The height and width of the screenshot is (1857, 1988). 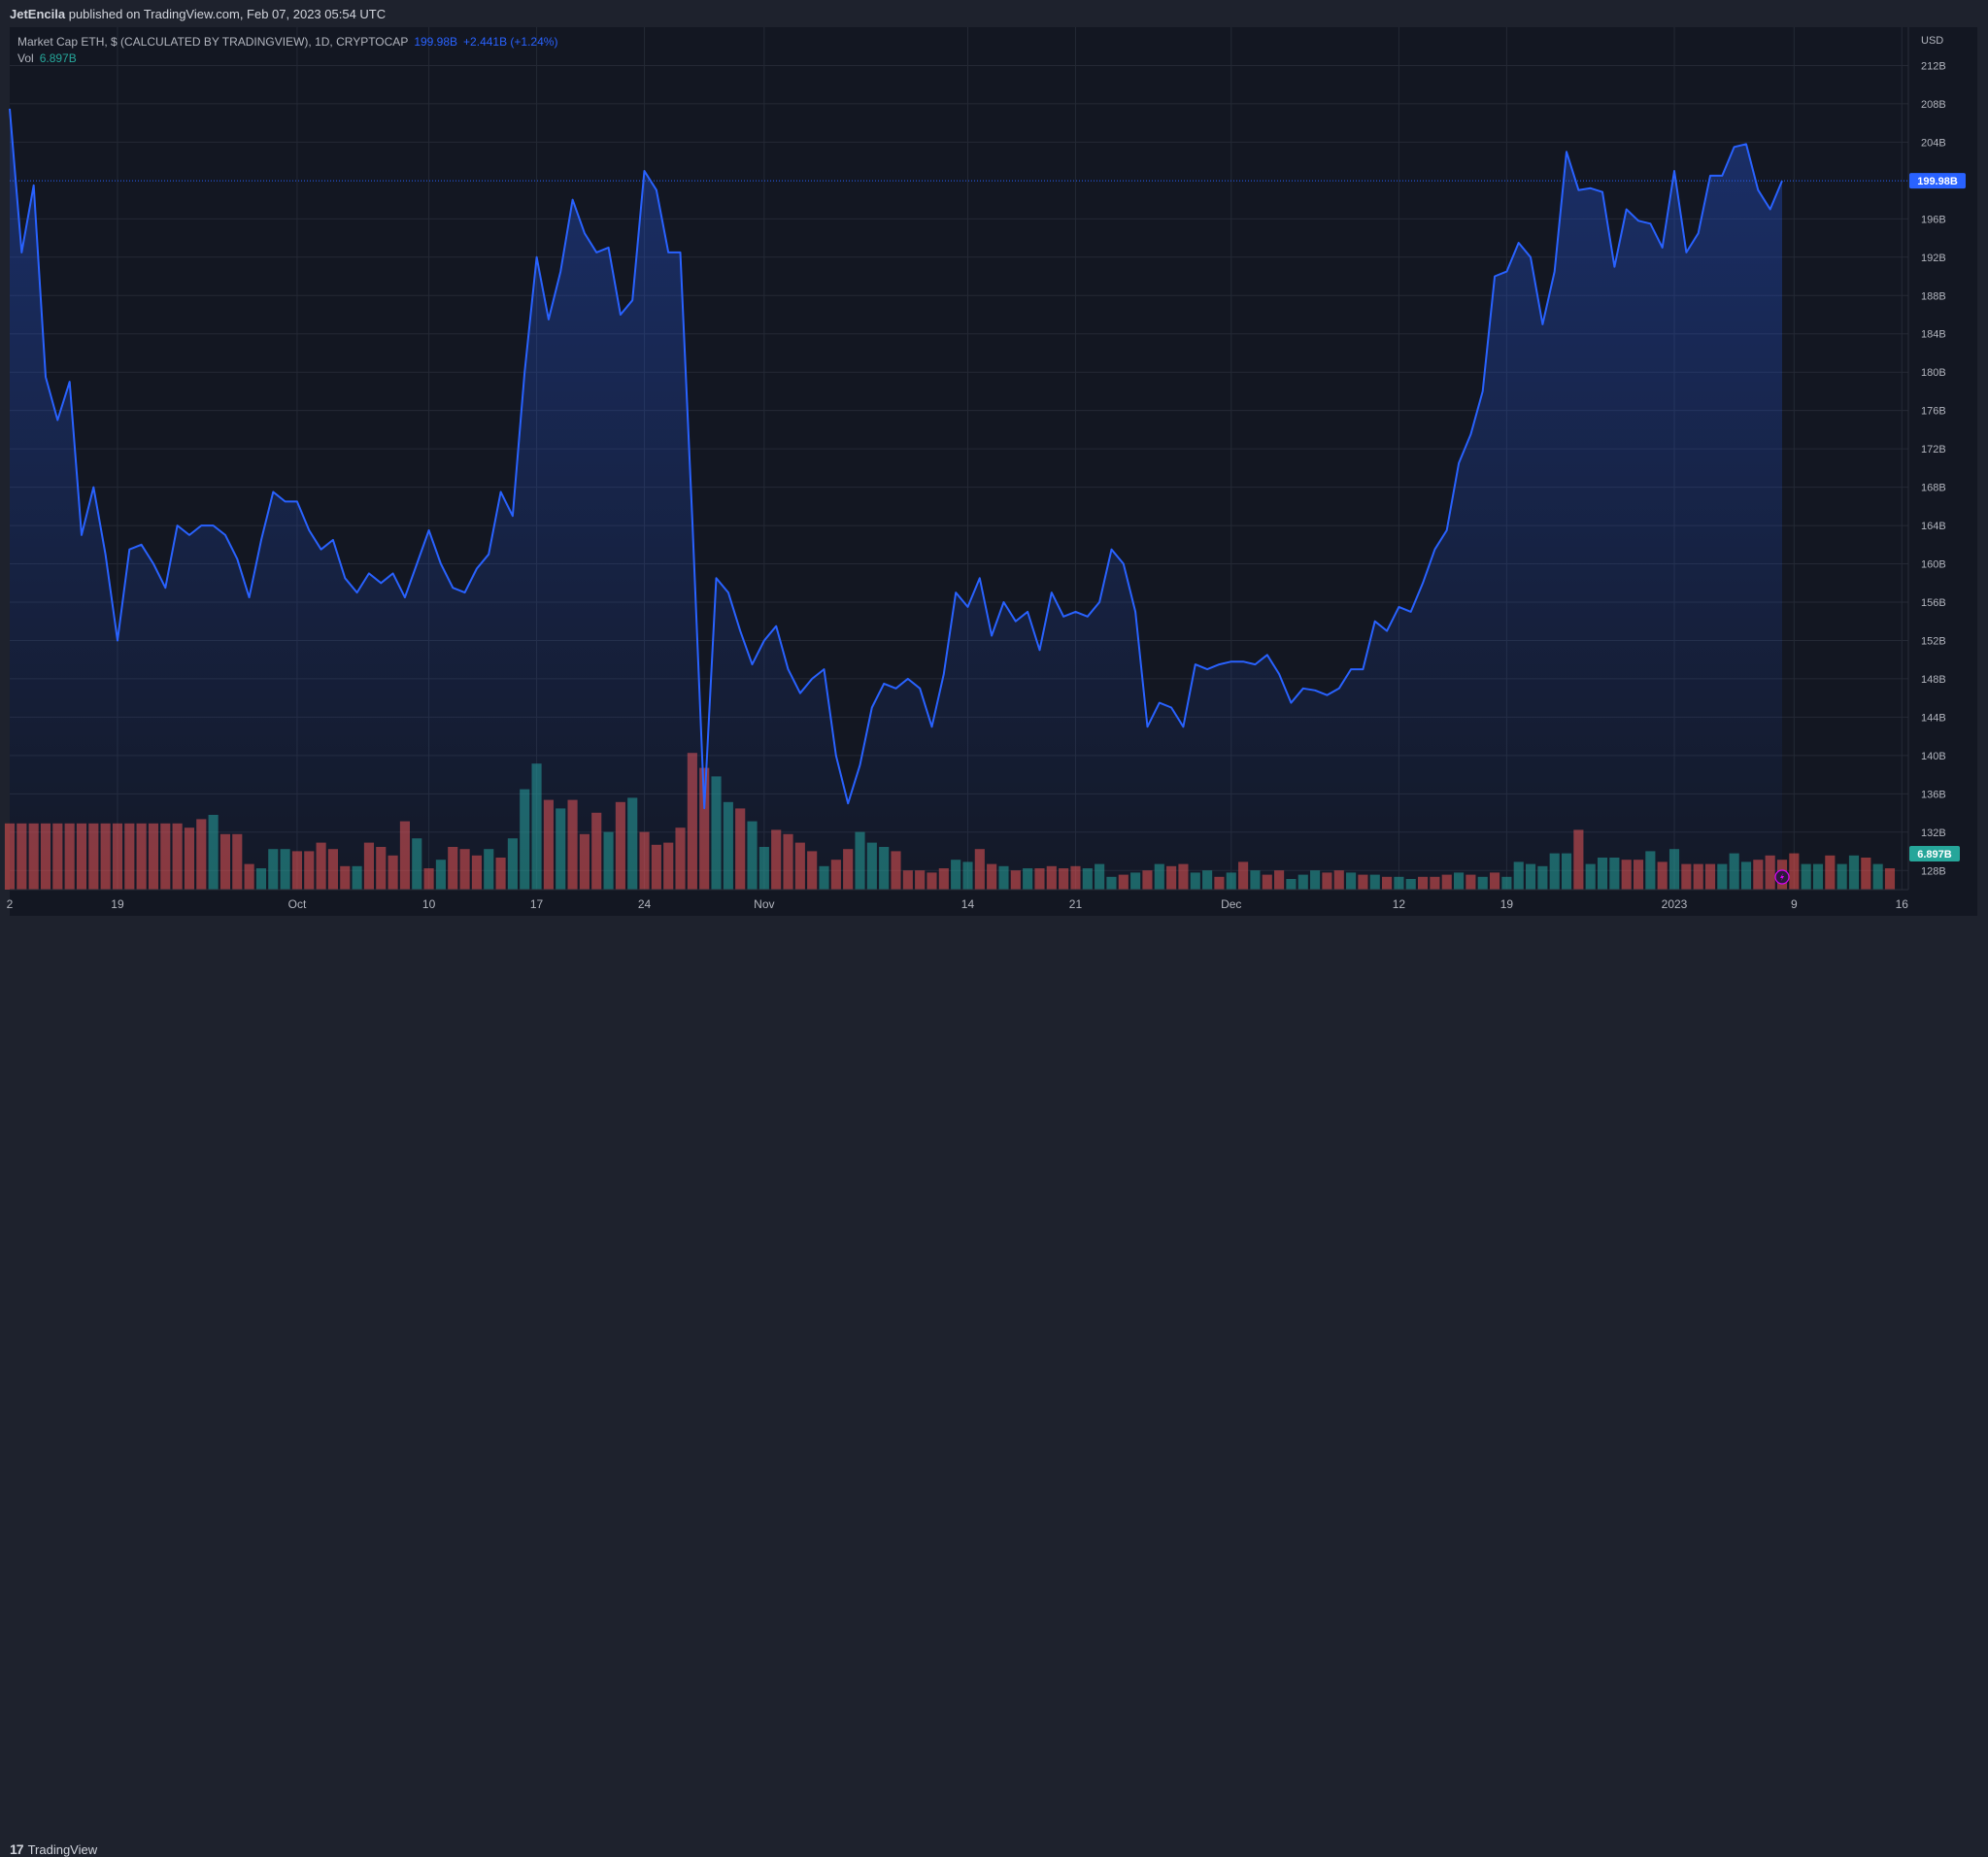 I want to click on y-tick-label: 156B, so click(x=1933, y=603).